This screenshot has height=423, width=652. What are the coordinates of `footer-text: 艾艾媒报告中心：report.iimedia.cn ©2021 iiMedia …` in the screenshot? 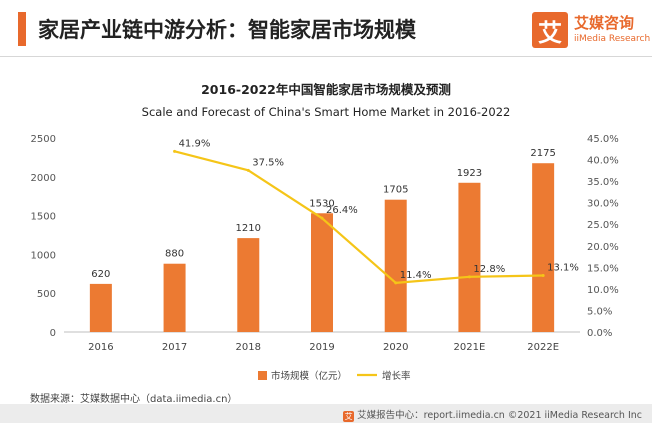 It's located at (492, 414).